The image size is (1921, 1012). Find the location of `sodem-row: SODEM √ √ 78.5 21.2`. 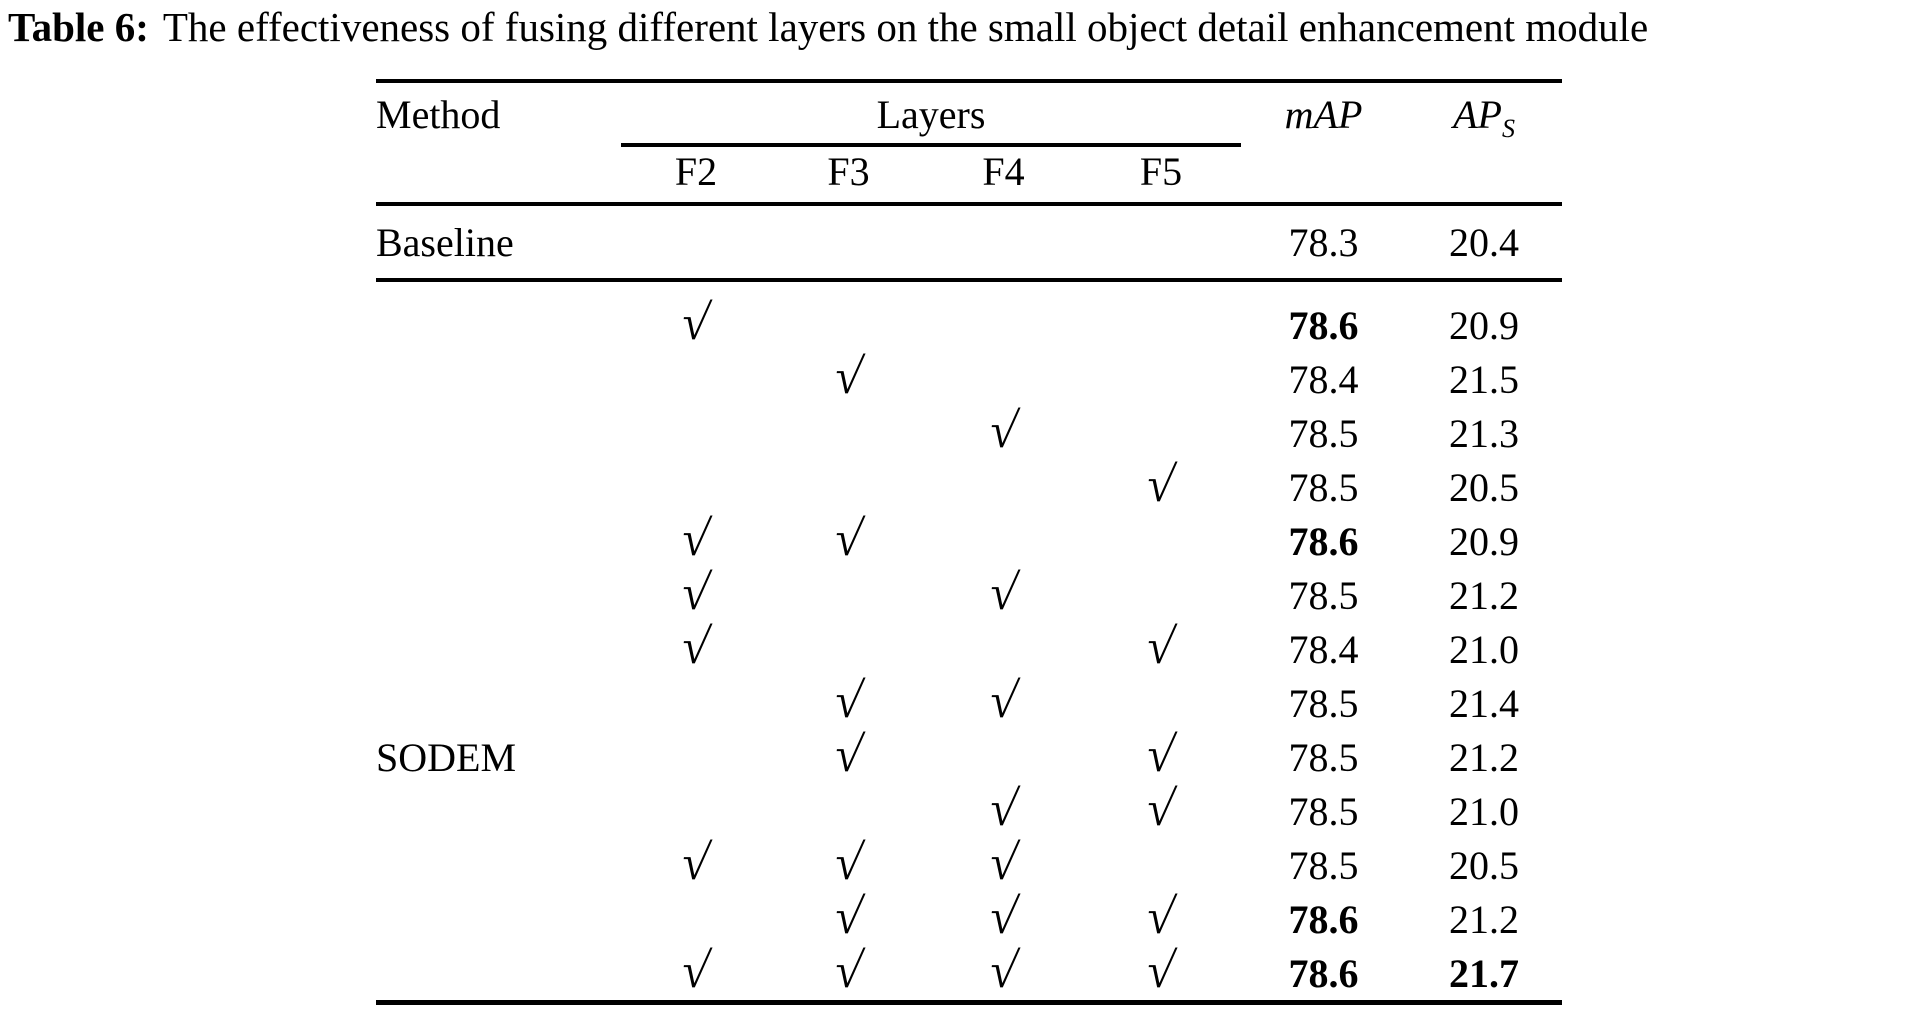

sodem-row: SODEM √ √ 78.5 21.2 is located at coordinates (969, 755).